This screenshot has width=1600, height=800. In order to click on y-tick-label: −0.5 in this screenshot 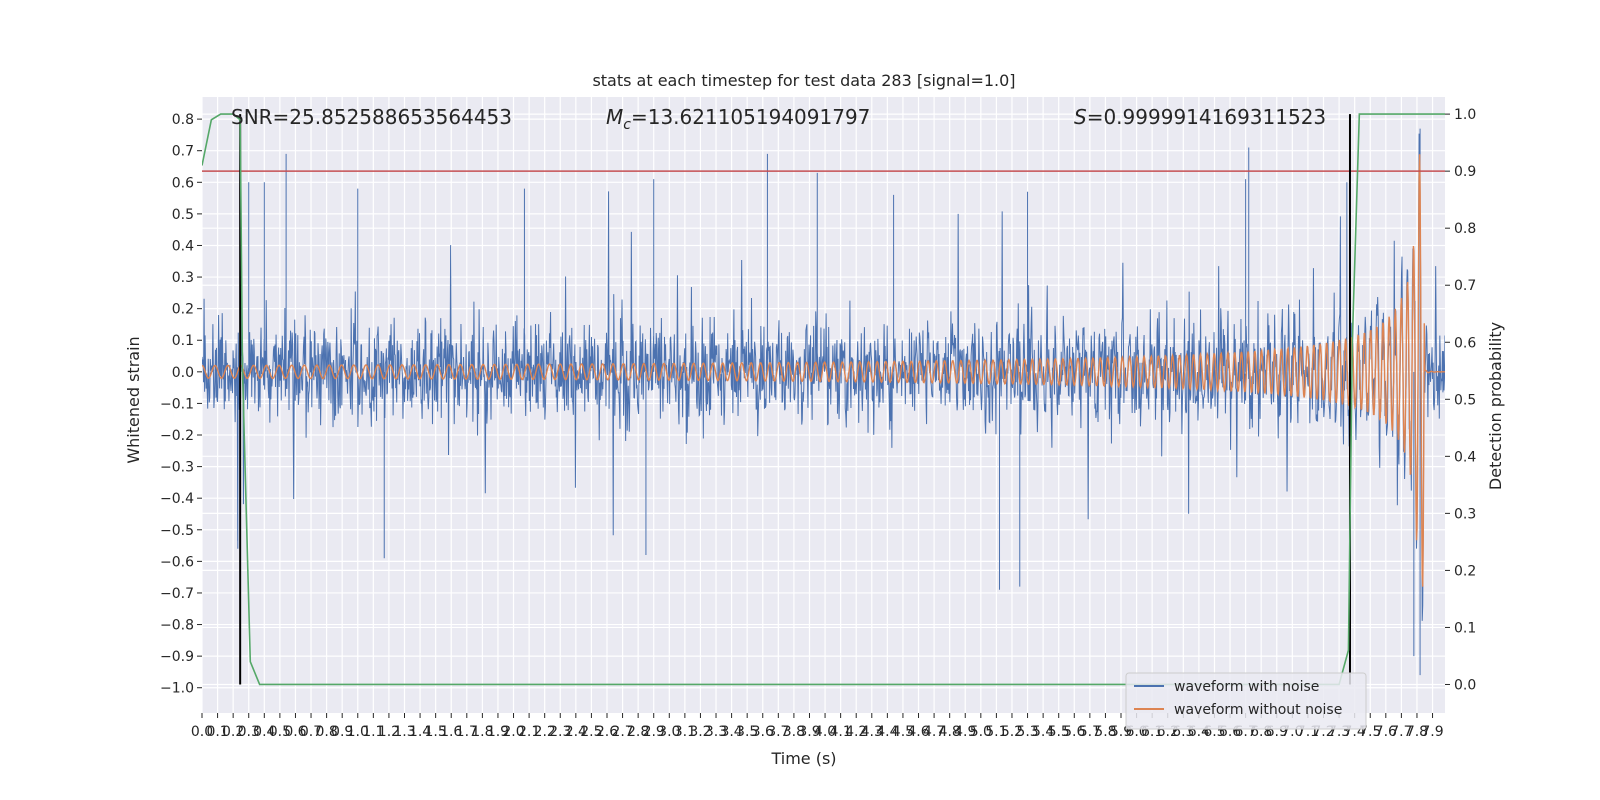, I will do `click(177, 531)`.